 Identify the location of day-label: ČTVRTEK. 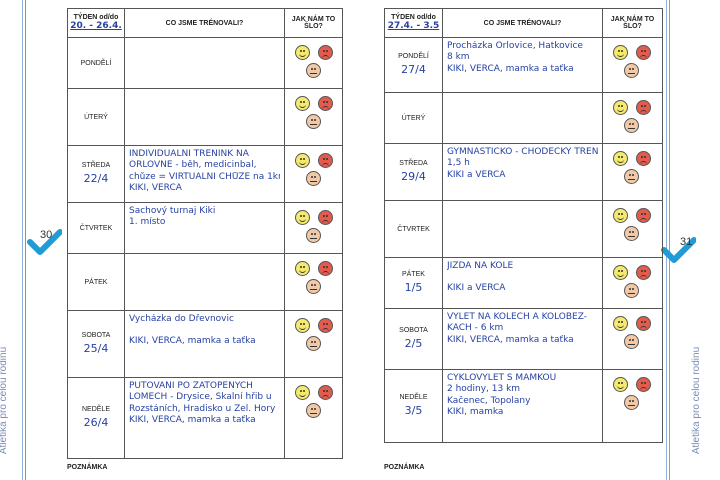
(413, 229).